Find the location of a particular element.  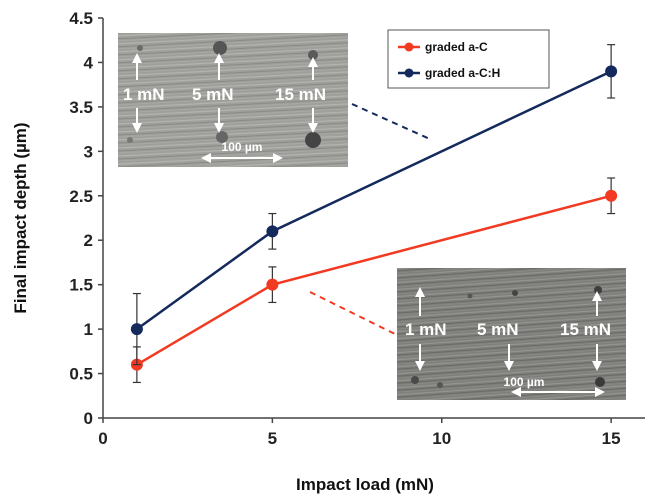

y-tick-label: 4.5 is located at coordinates (81, 18).